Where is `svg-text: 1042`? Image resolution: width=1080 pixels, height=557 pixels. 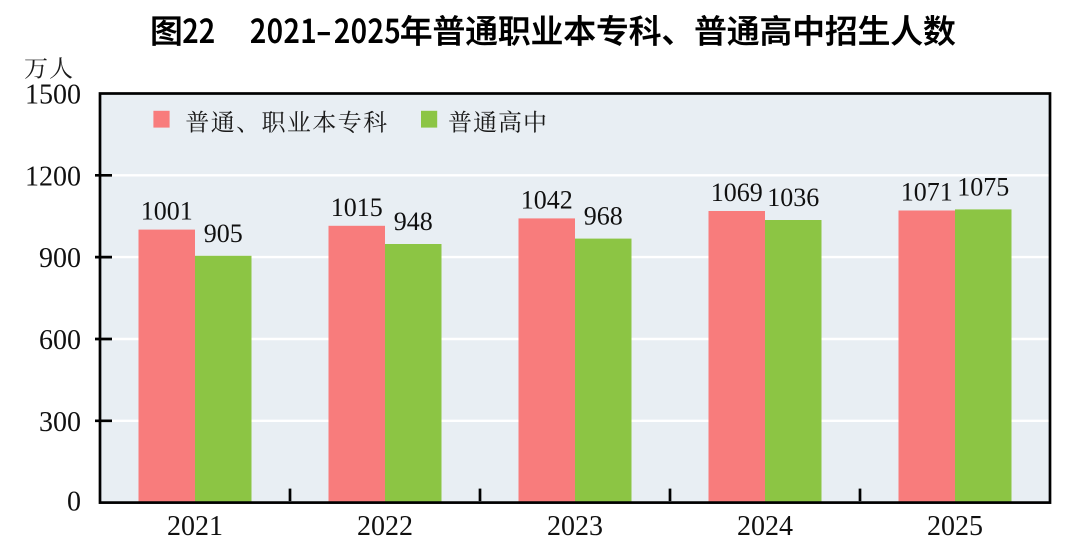
svg-text: 1042 is located at coordinates (547, 199).